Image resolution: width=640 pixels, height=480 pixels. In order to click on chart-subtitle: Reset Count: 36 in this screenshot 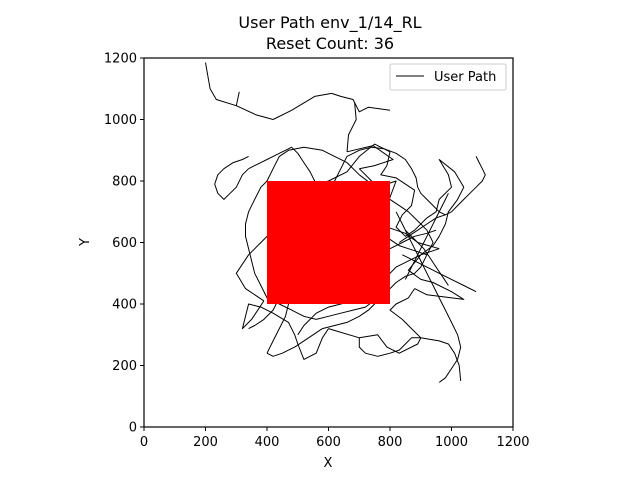, I will do `click(330, 43)`.